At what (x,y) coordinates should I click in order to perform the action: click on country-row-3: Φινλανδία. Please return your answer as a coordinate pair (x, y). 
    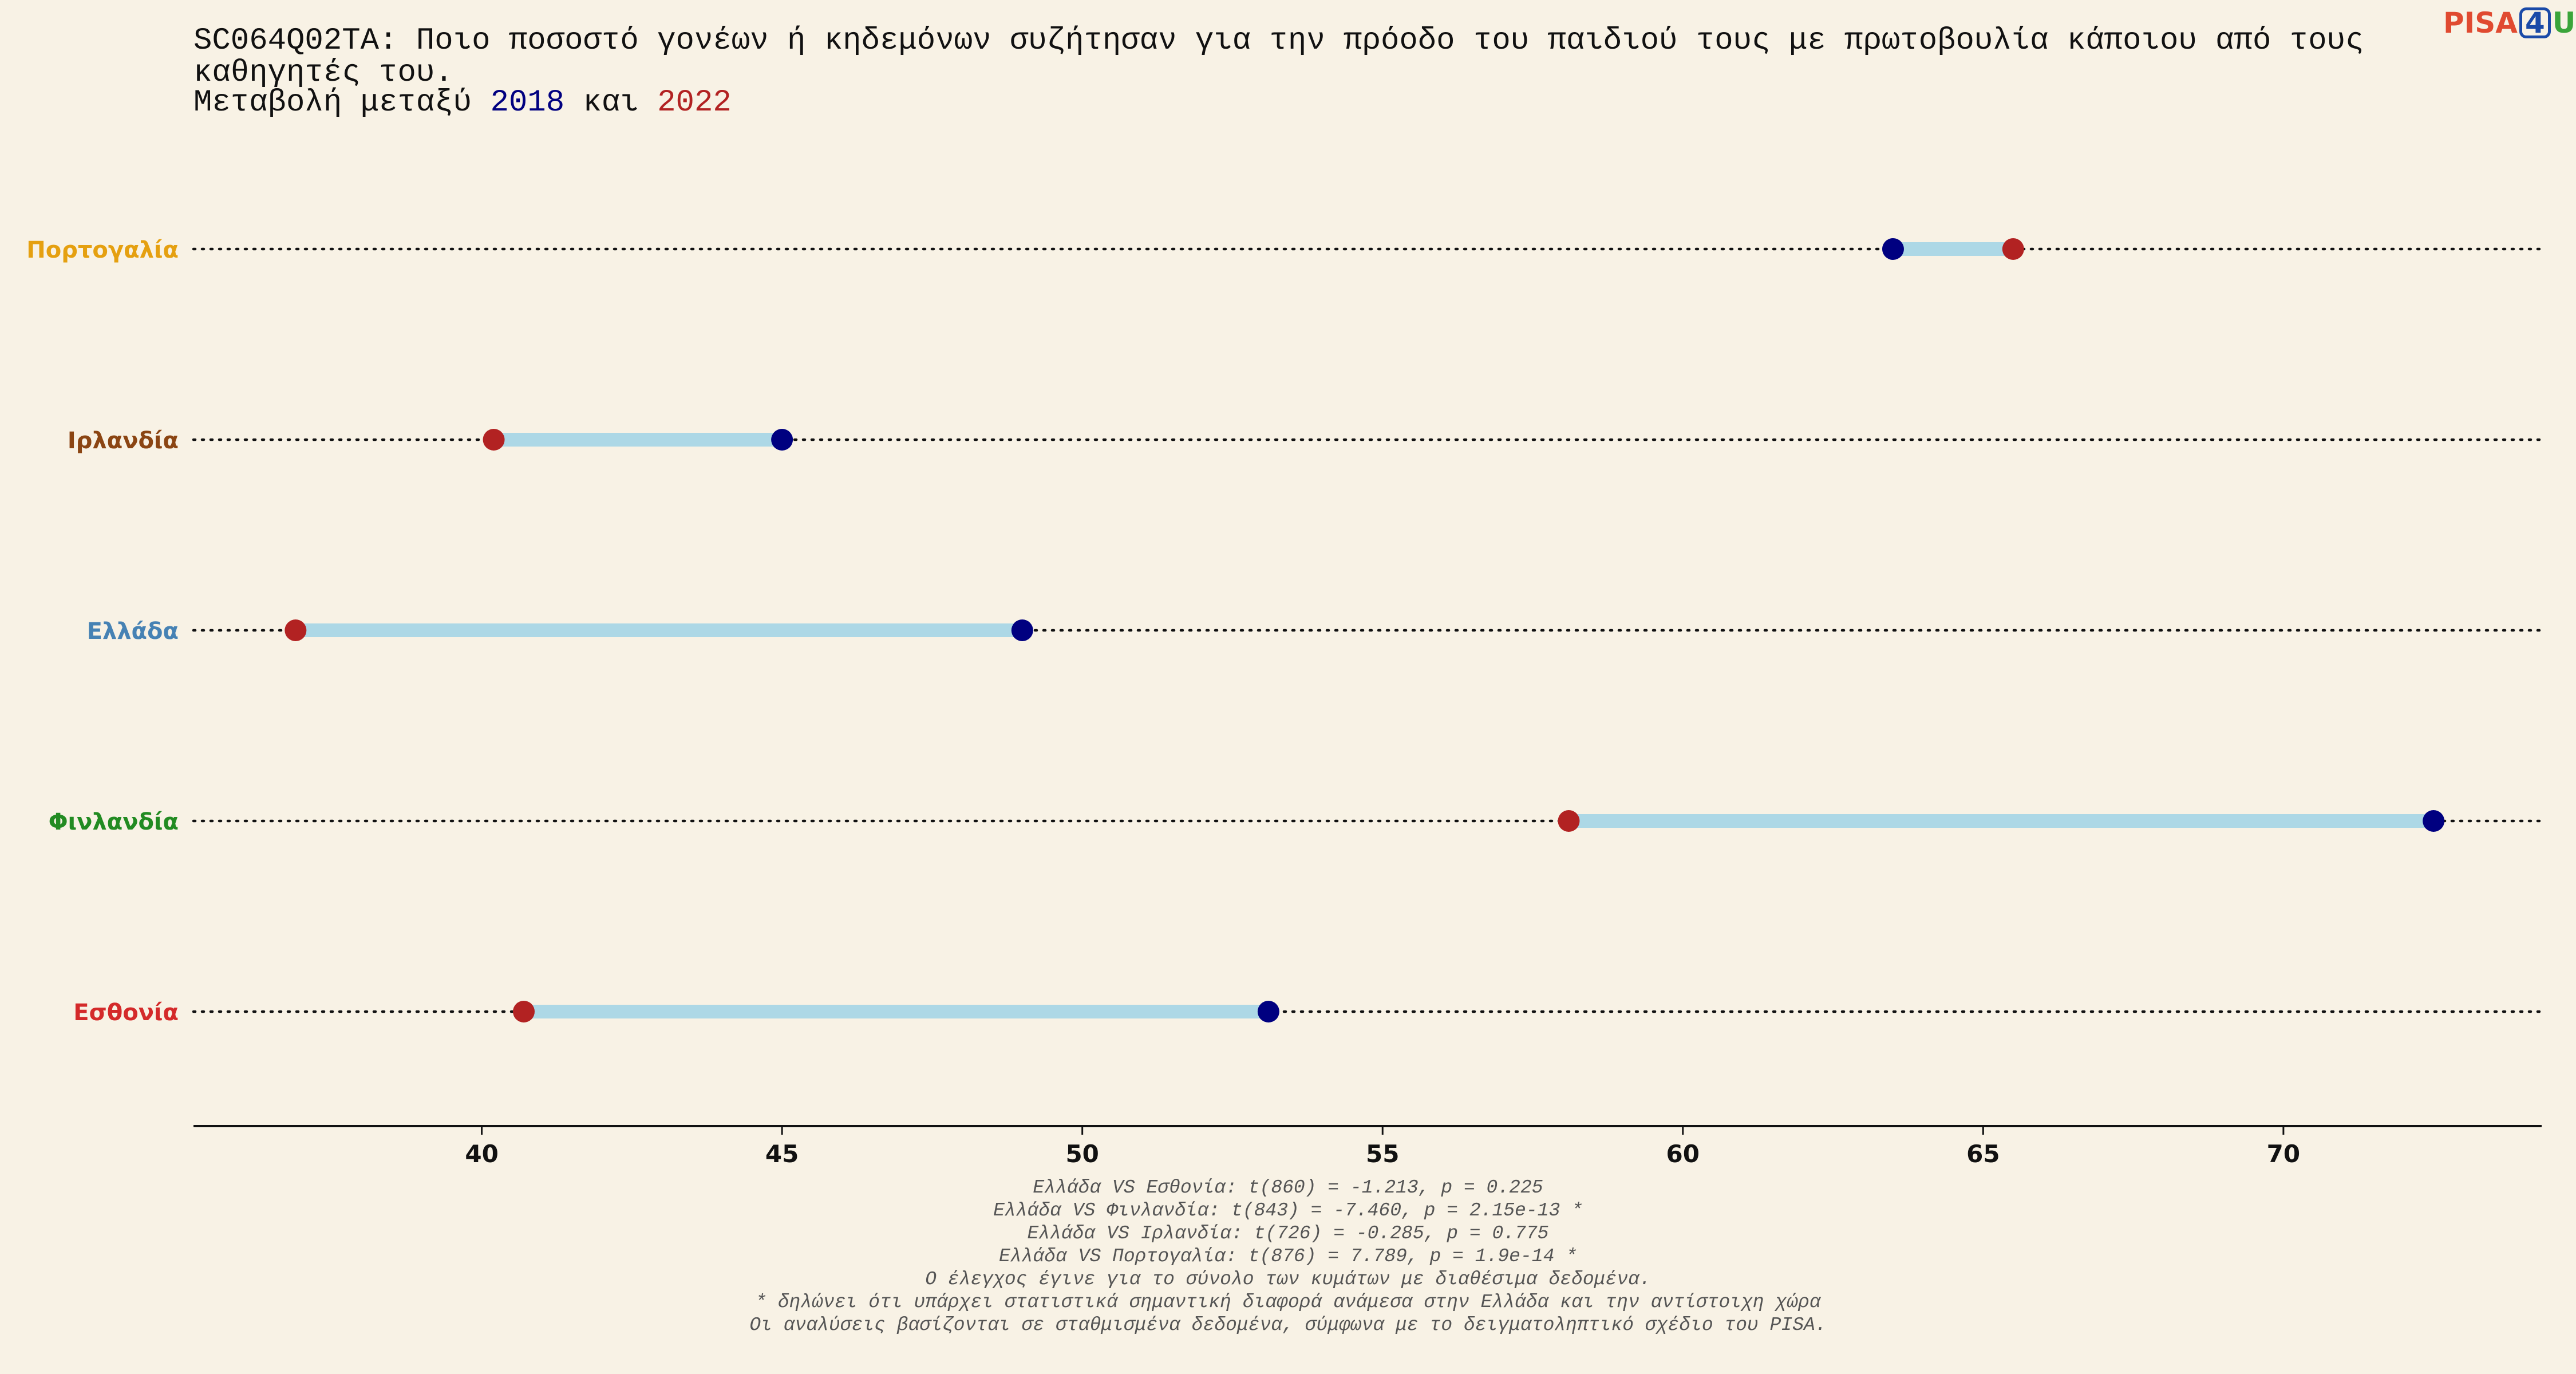
    Looking at the image, I should click on (1296, 822).